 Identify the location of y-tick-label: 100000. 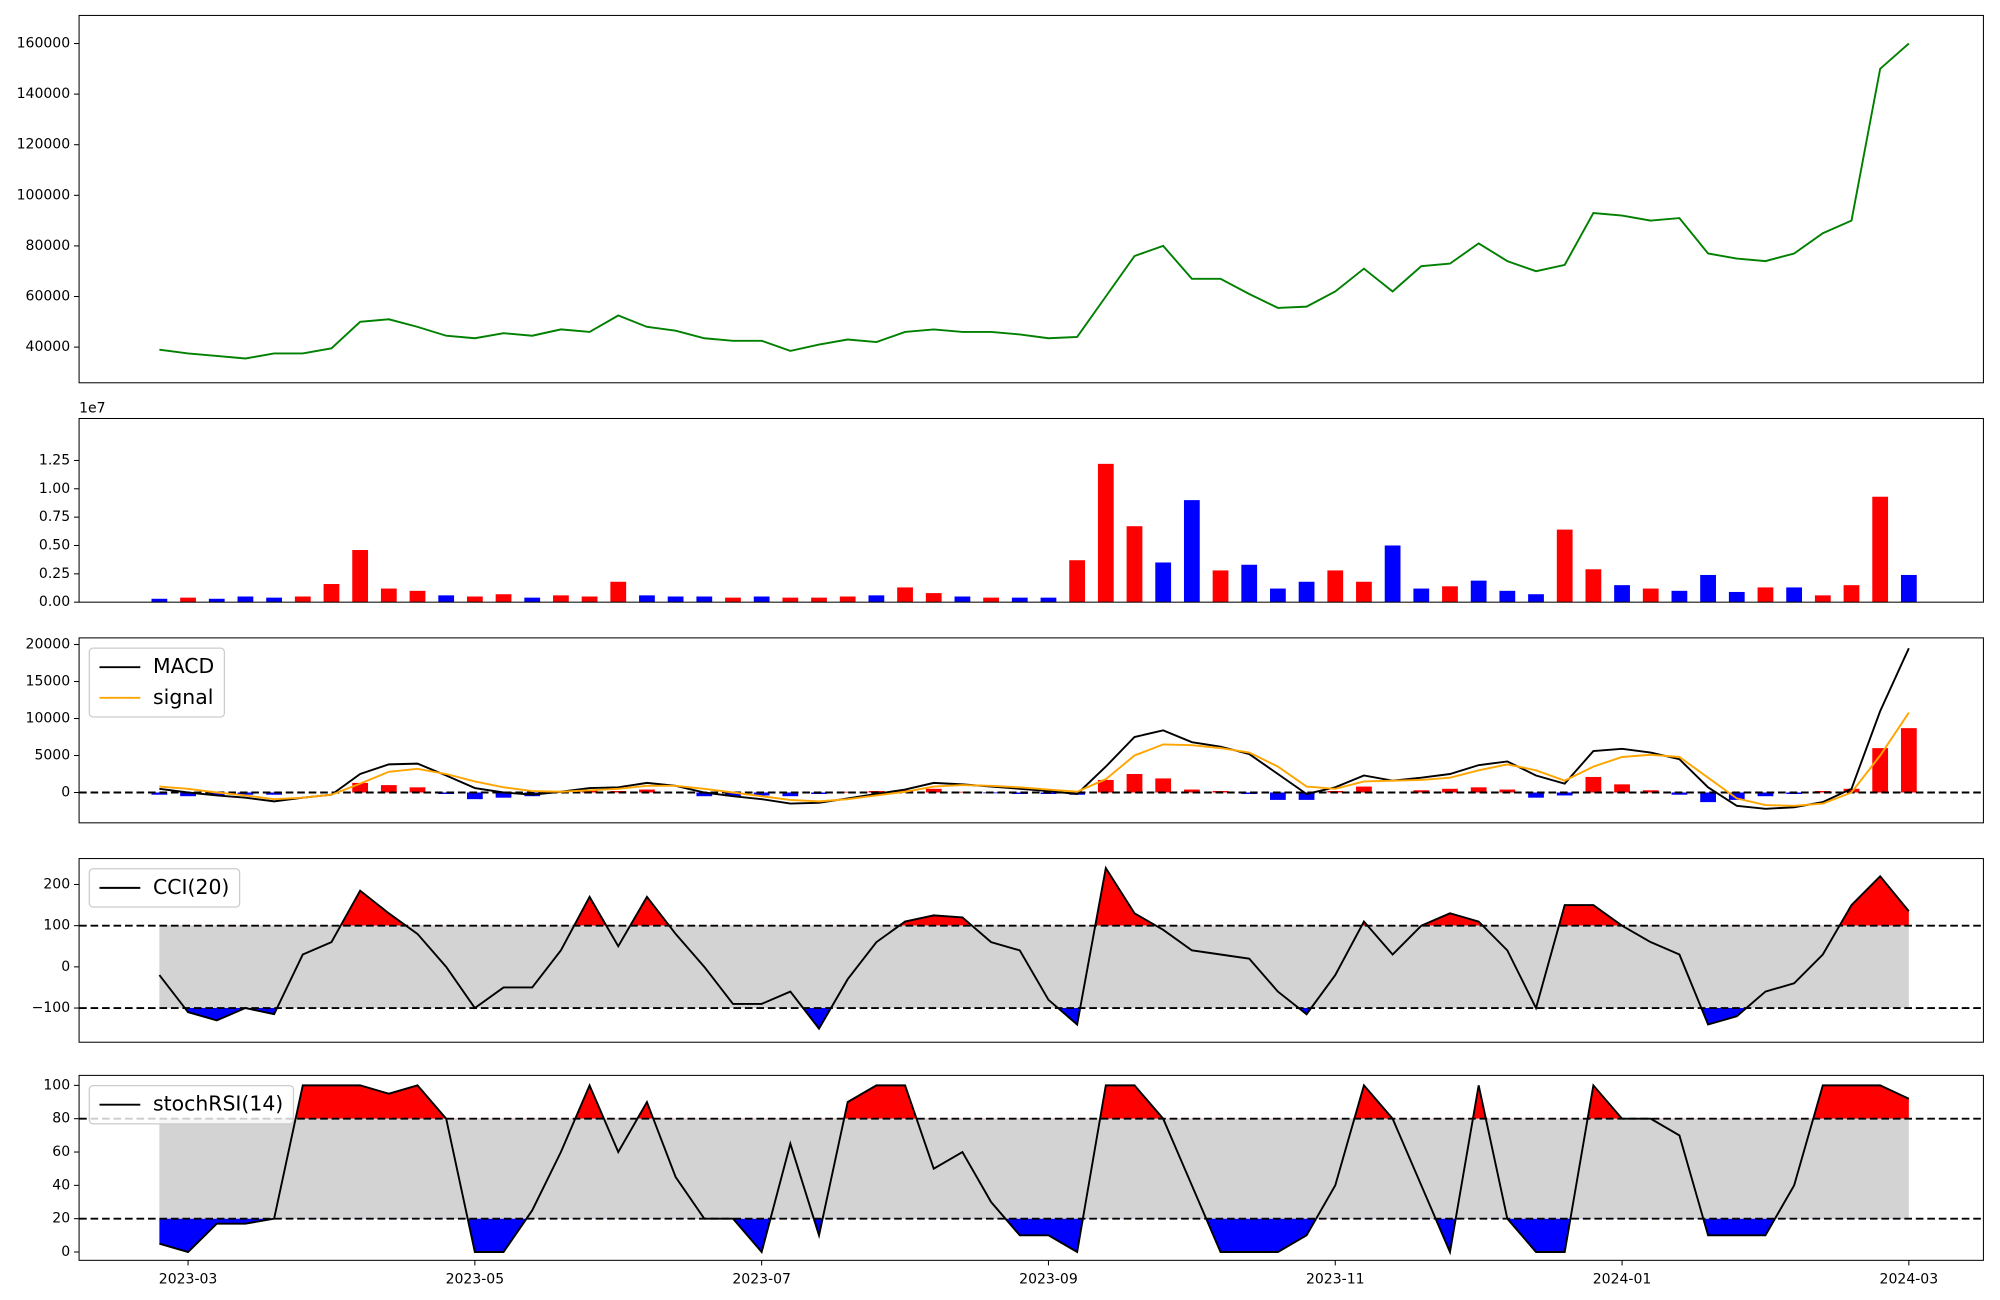
(44, 195).